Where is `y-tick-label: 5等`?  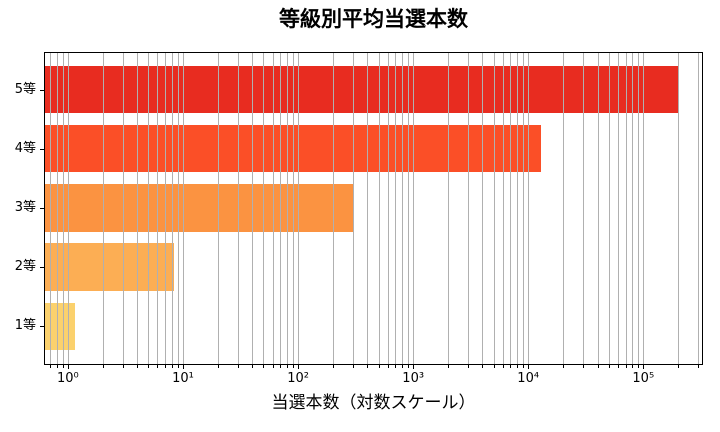
y-tick-label: 5等 is located at coordinates (25, 89).